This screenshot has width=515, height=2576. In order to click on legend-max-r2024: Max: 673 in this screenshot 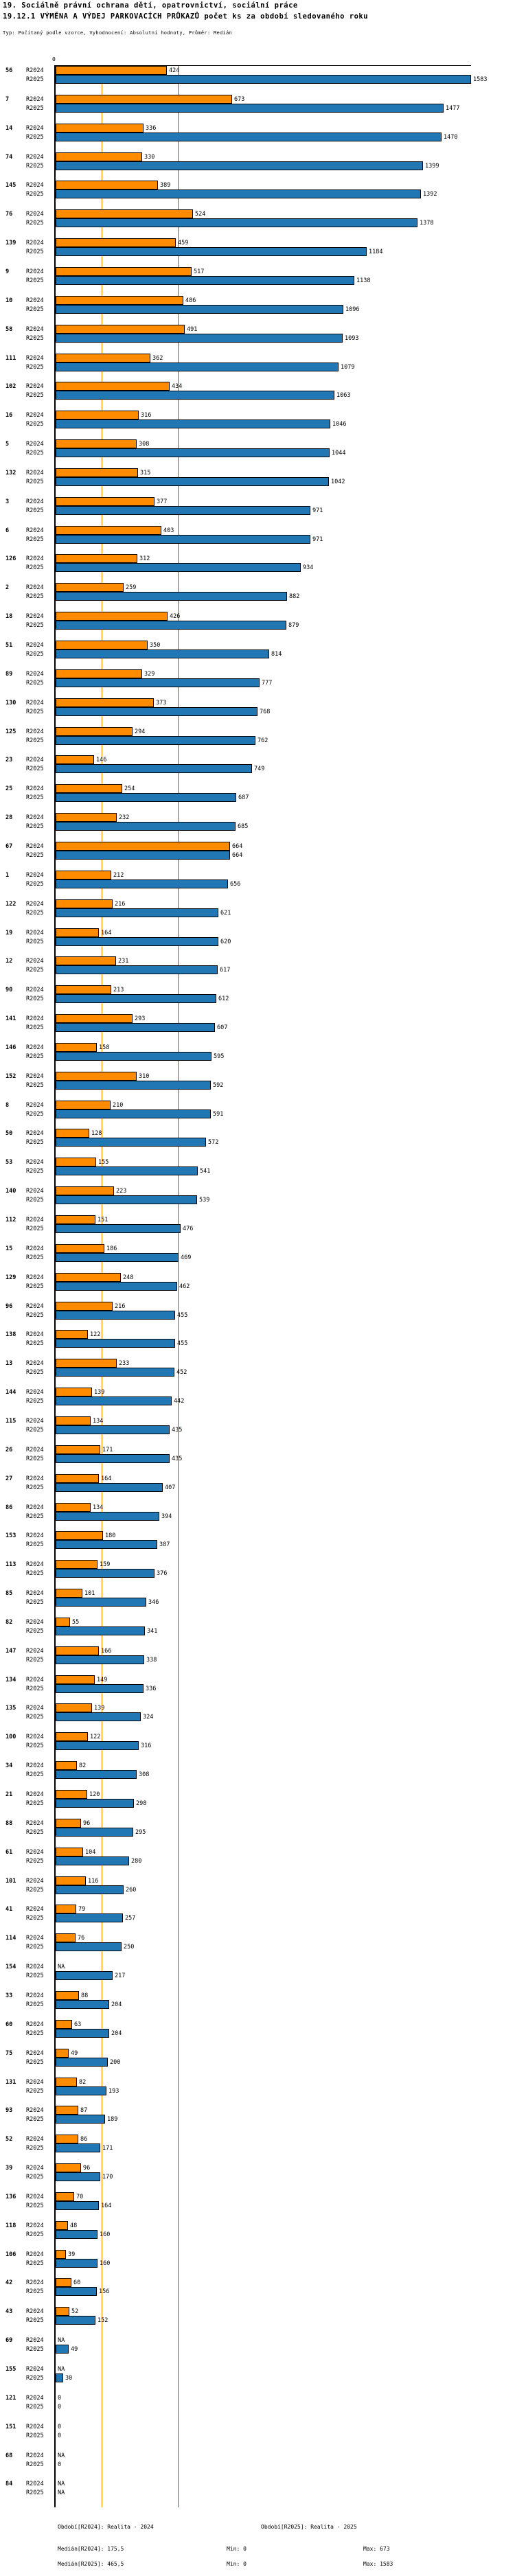, I will do `click(377, 2549)`.